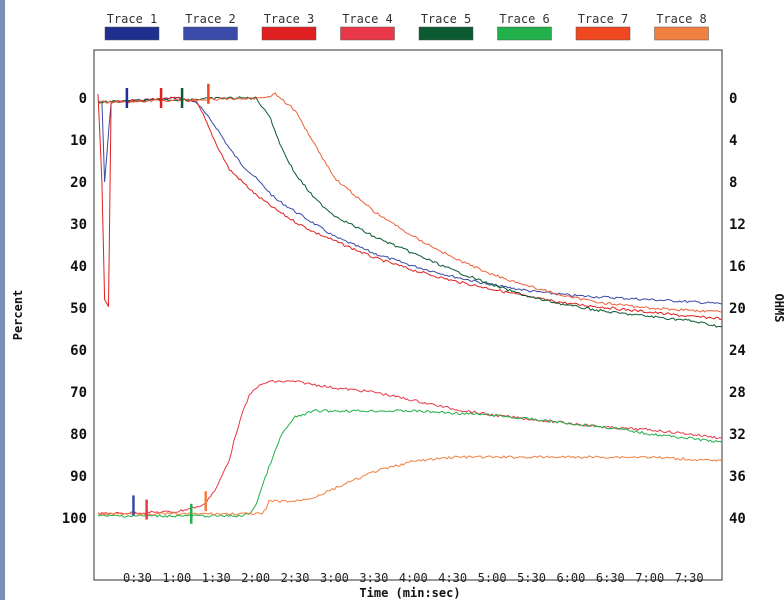 This screenshot has width=784, height=600. What do you see at coordinates (255, 578) in the screenshot?
I see `x-tick-label: 2:00` at bounding box center [255, 578].